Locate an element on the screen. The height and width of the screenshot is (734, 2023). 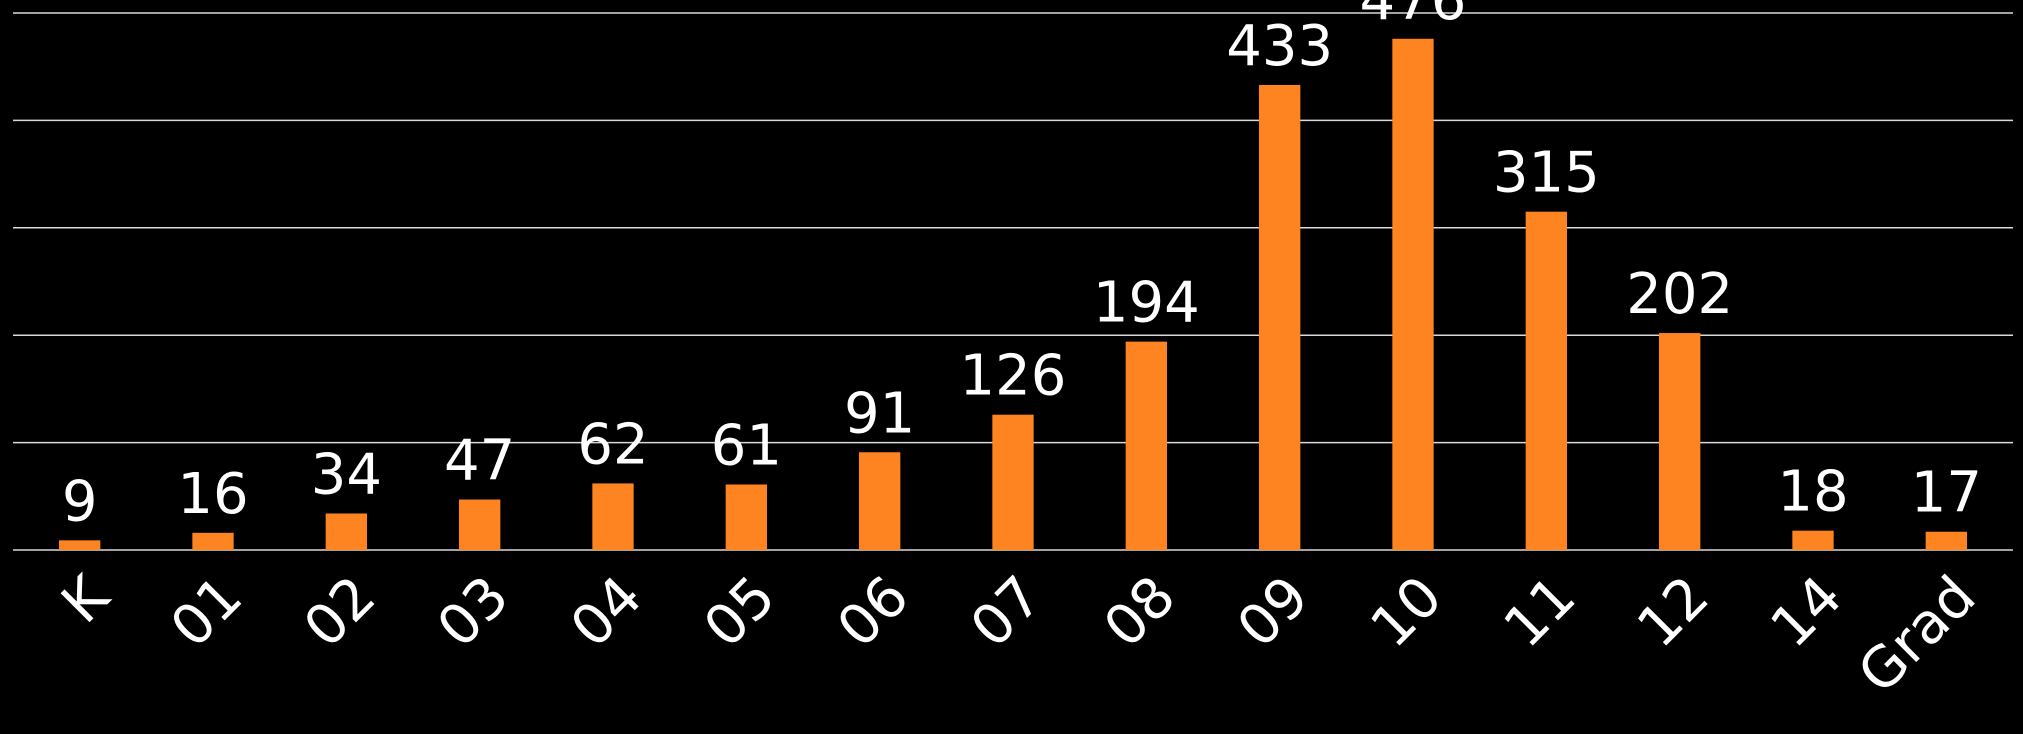
x-tick-label: 04 is located at coordinates (607, 612).